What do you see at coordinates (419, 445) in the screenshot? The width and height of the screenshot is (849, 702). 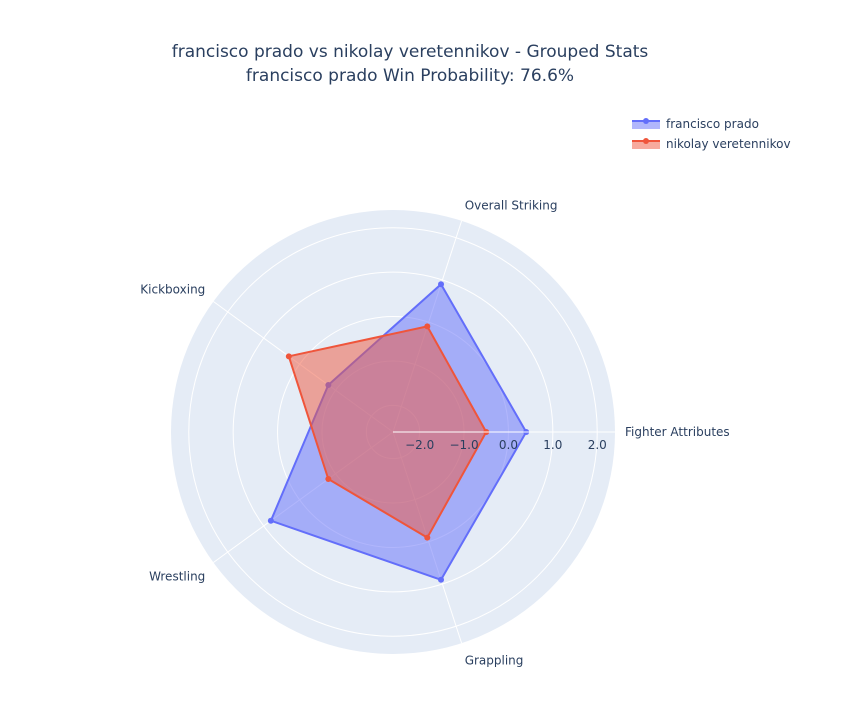 I see `radial-tick-label-1: −2.0` at bounding box center [419, 445].